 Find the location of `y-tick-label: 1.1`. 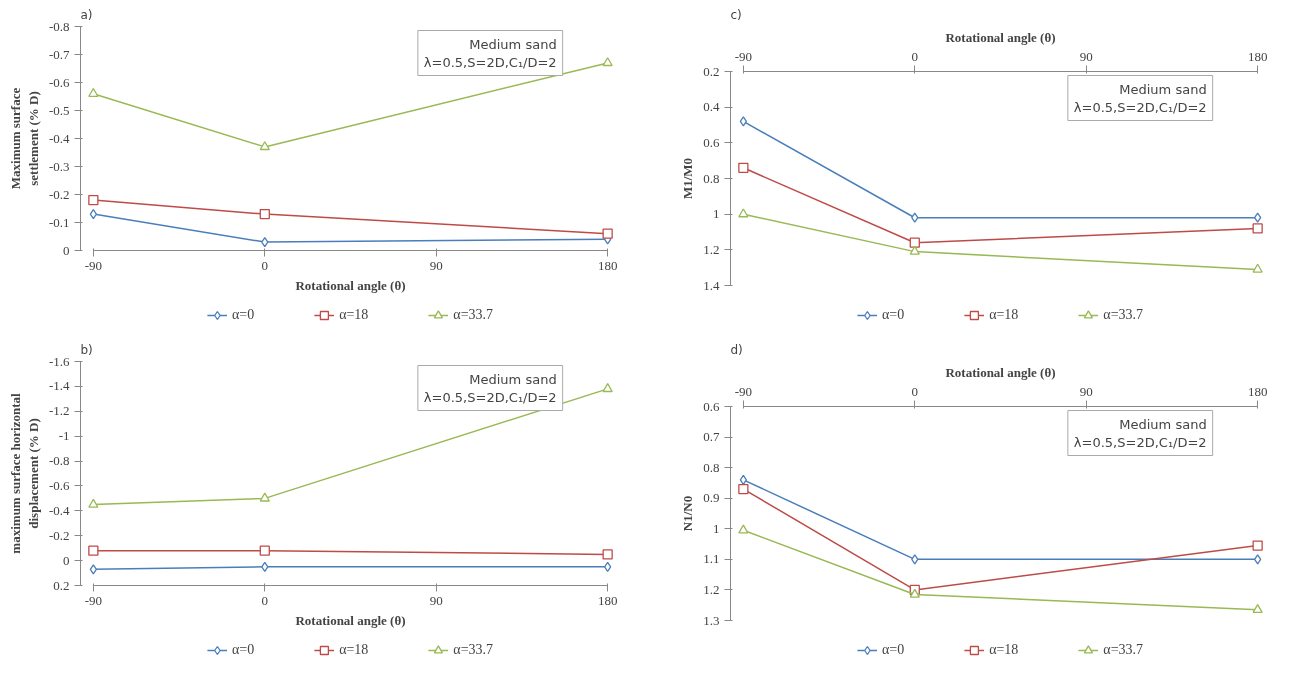

y-tick-label: 1.1 is located at coordinates (711, 559).